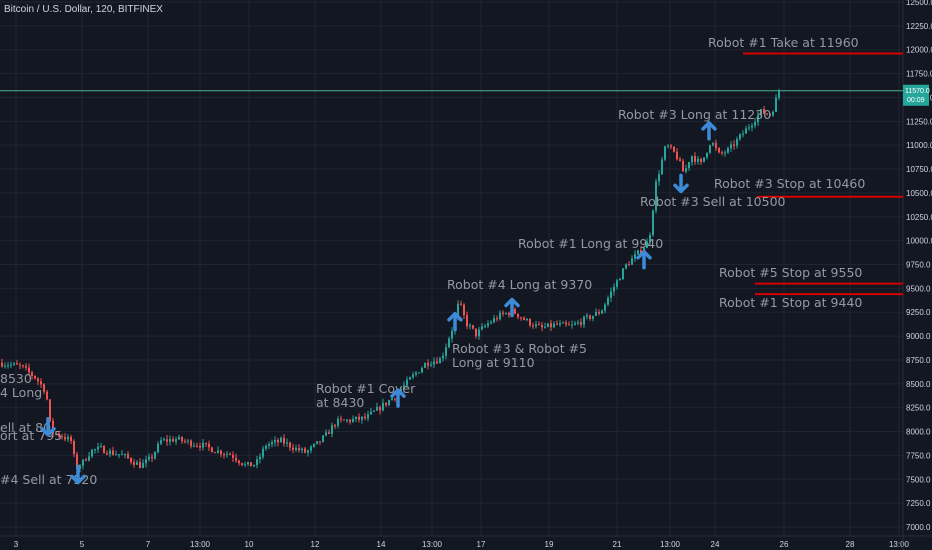 The height and width of the screenshot is (550, 932). Describe the element at coordinates (83, 9) in the screenshot. I see `symbol-title: Bitcoin / U.S. Dollar, 120, BITFINEX` at that location.